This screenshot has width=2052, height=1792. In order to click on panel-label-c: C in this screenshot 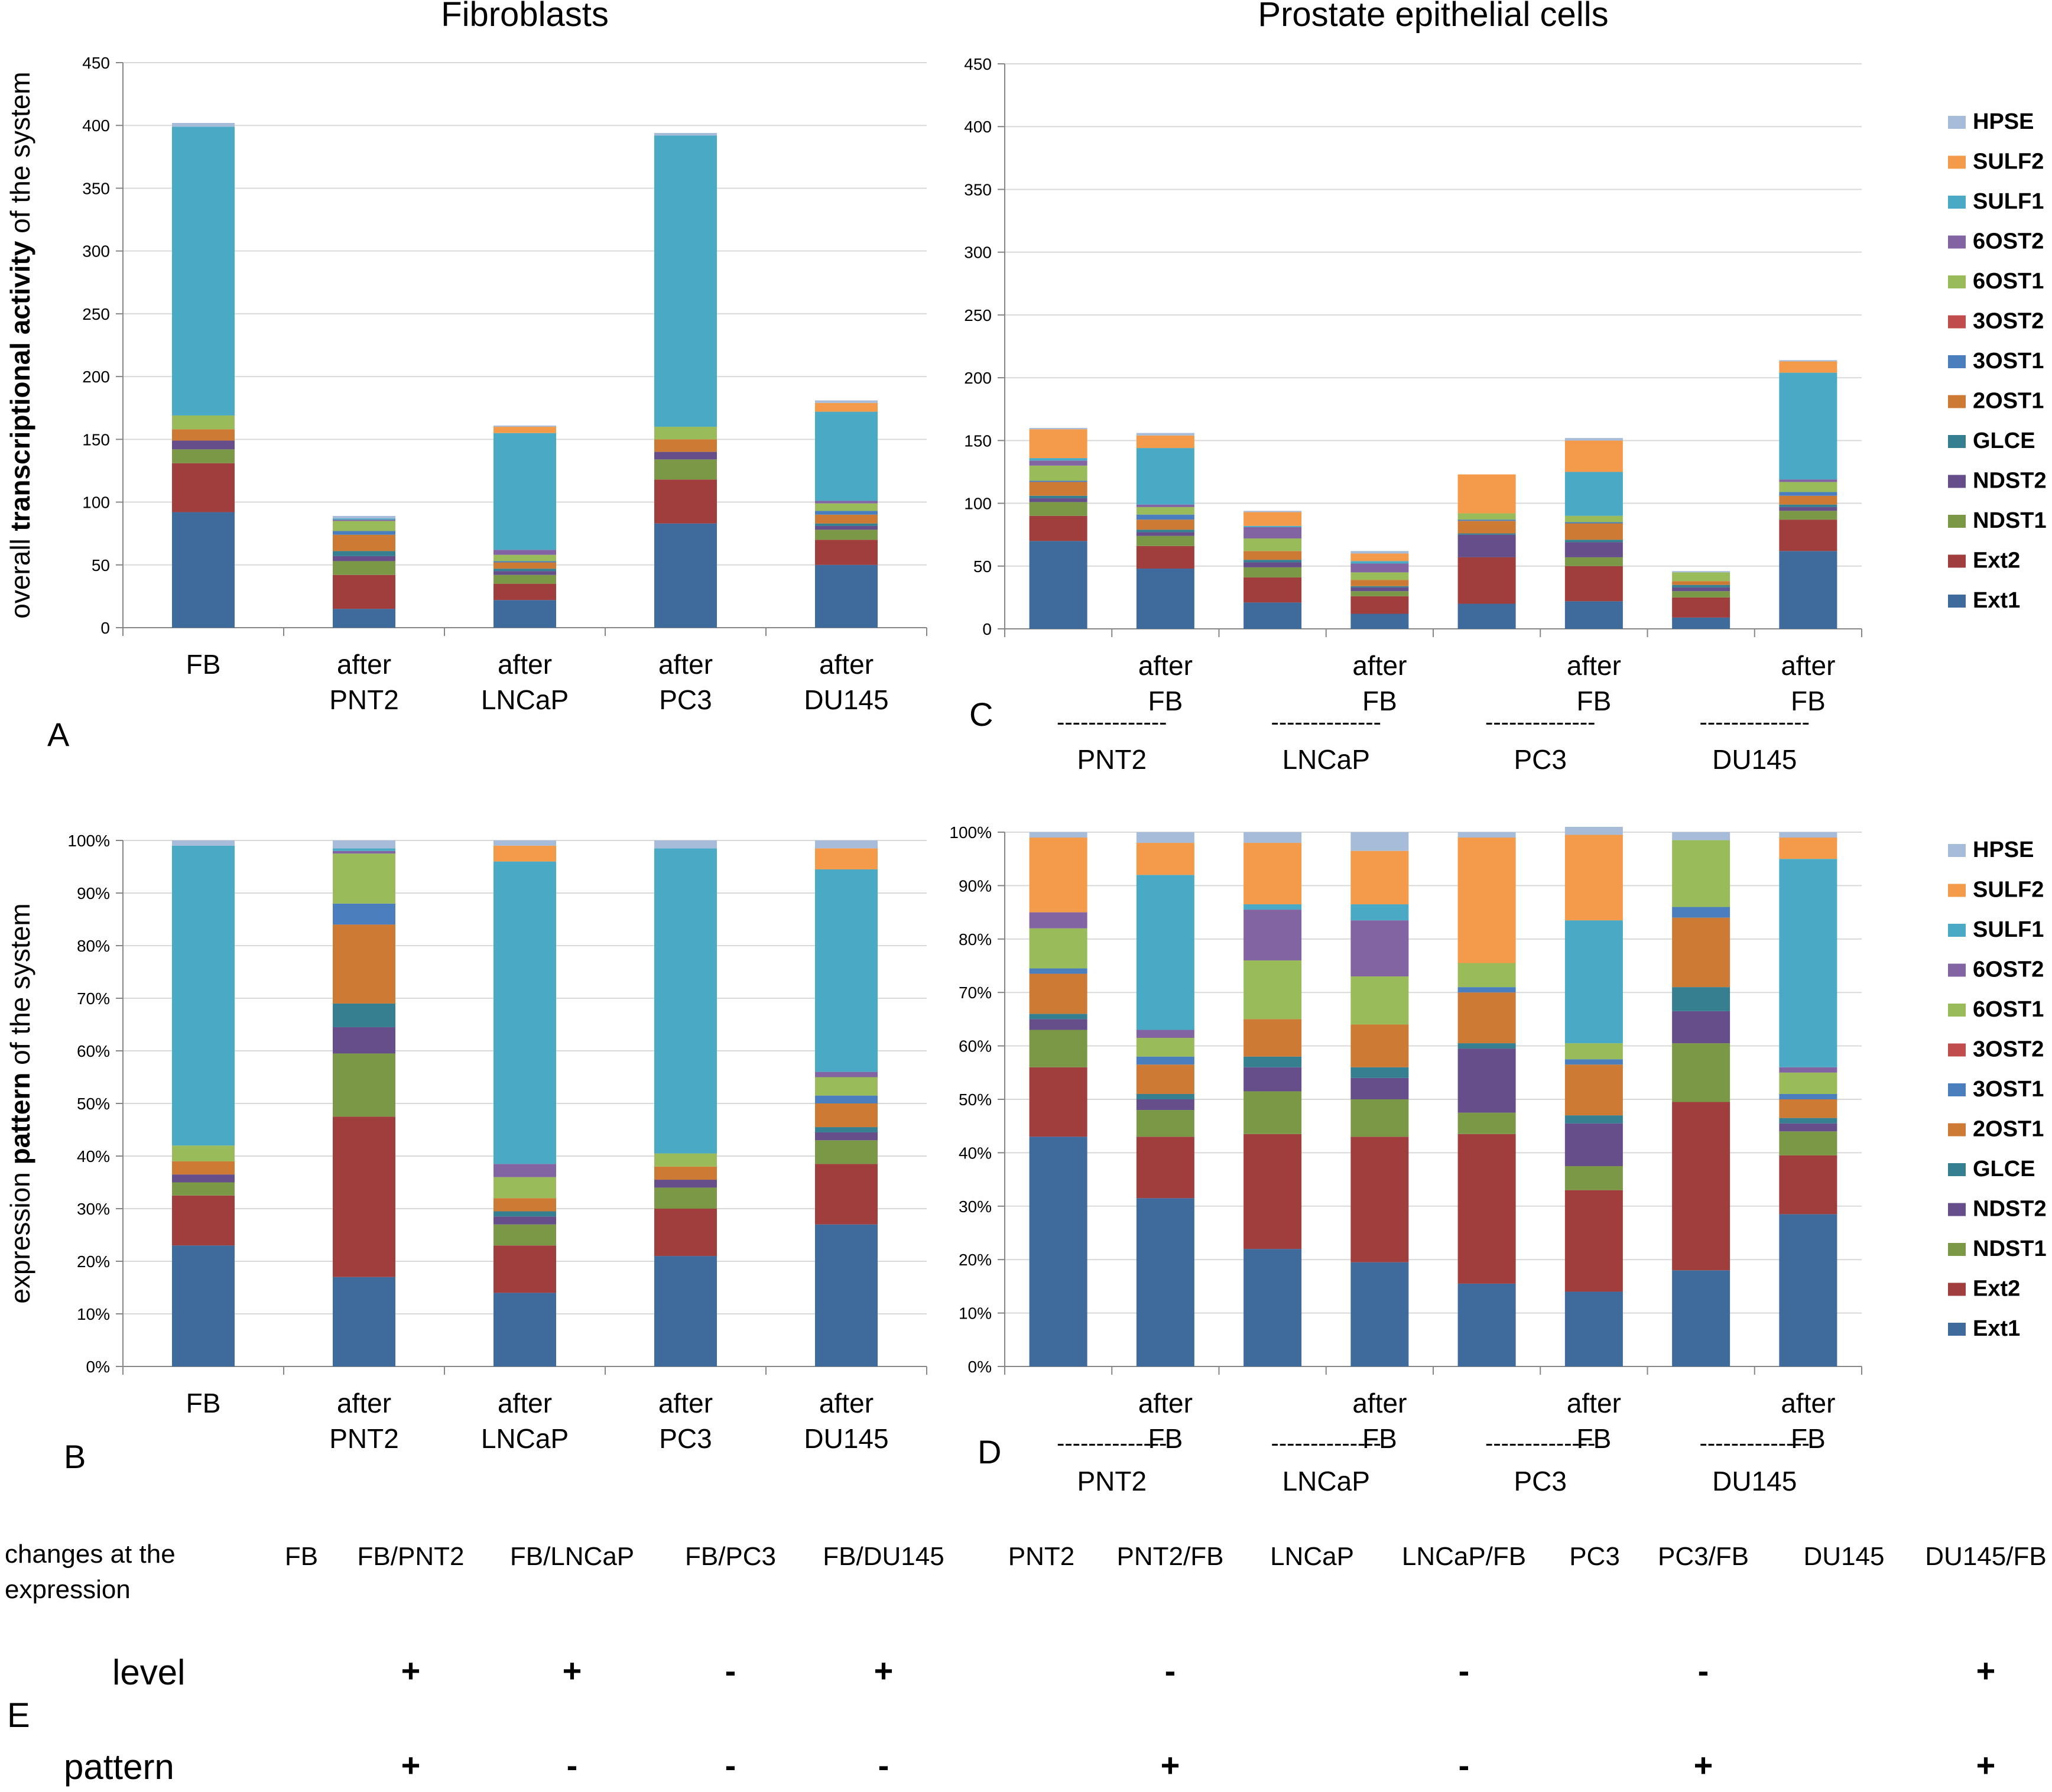, I will do `click(981, 714)`.